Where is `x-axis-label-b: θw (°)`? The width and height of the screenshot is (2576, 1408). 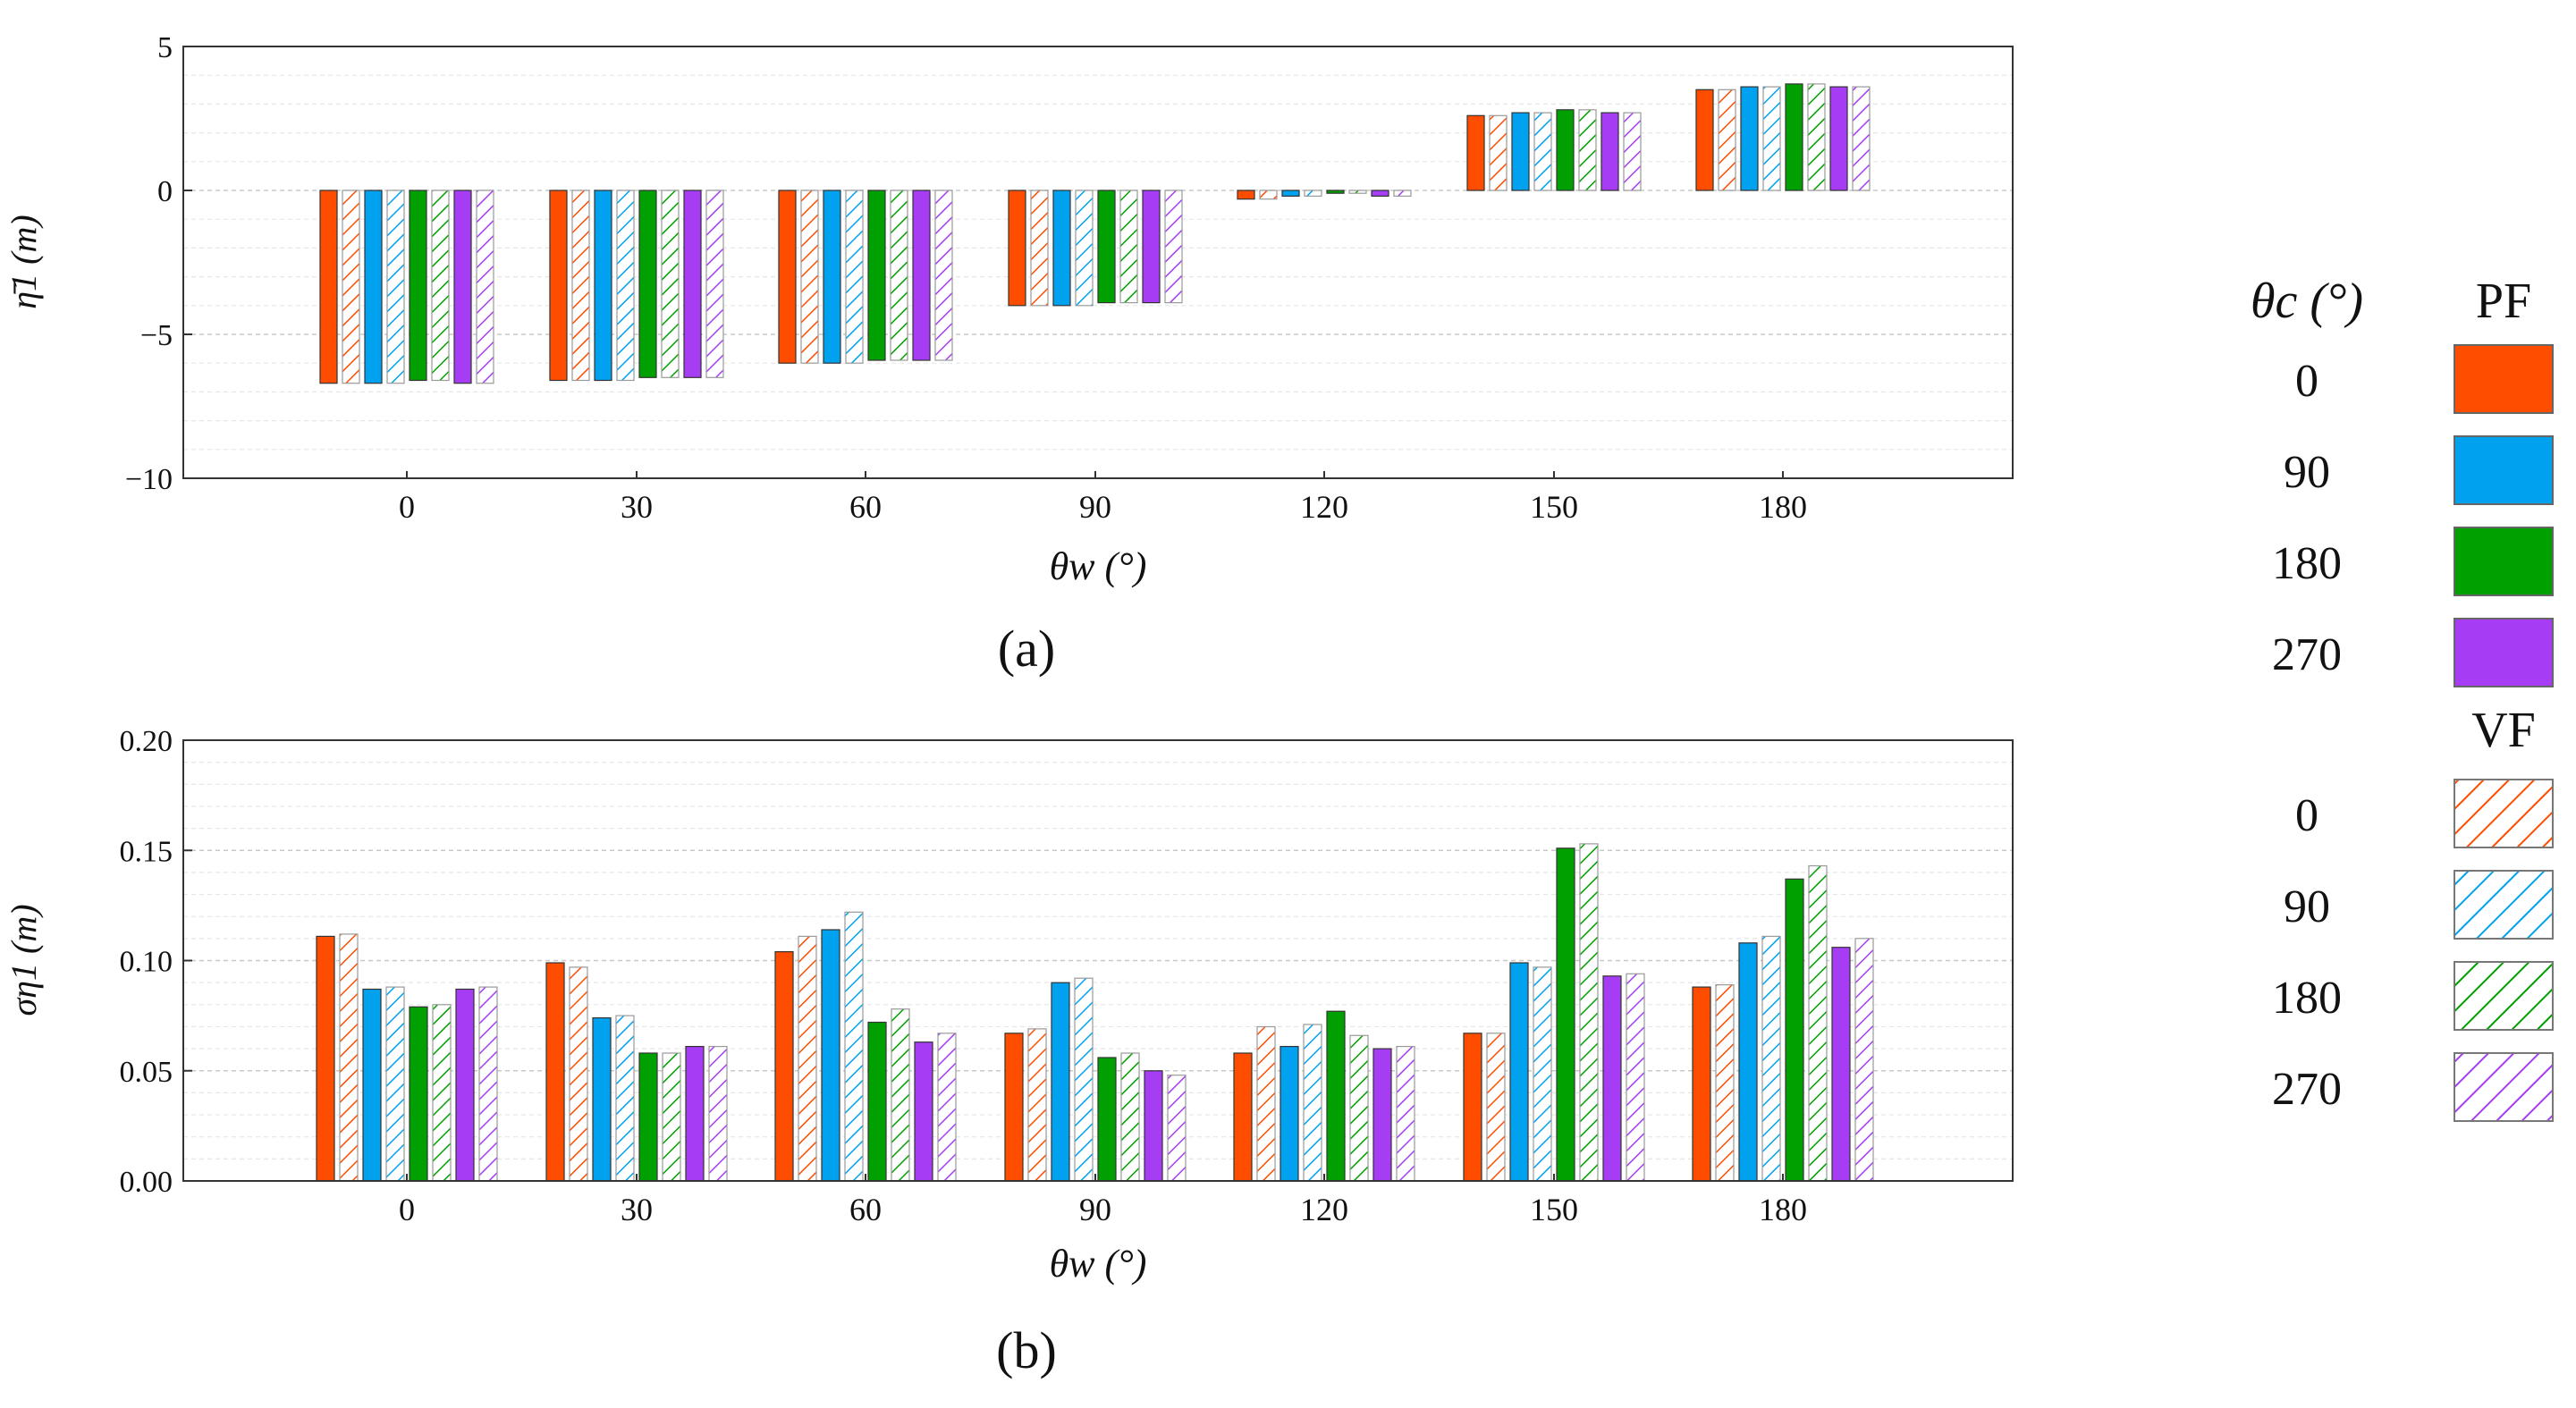
x-axis-label-b: θw (°) is located at coordinates (1098, 1264).